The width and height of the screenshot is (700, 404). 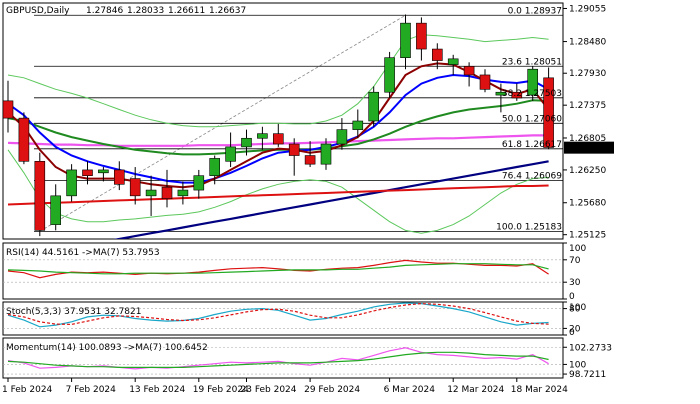 I want to click on stochastic-tick-label: 20, so click(x=575, y=329).